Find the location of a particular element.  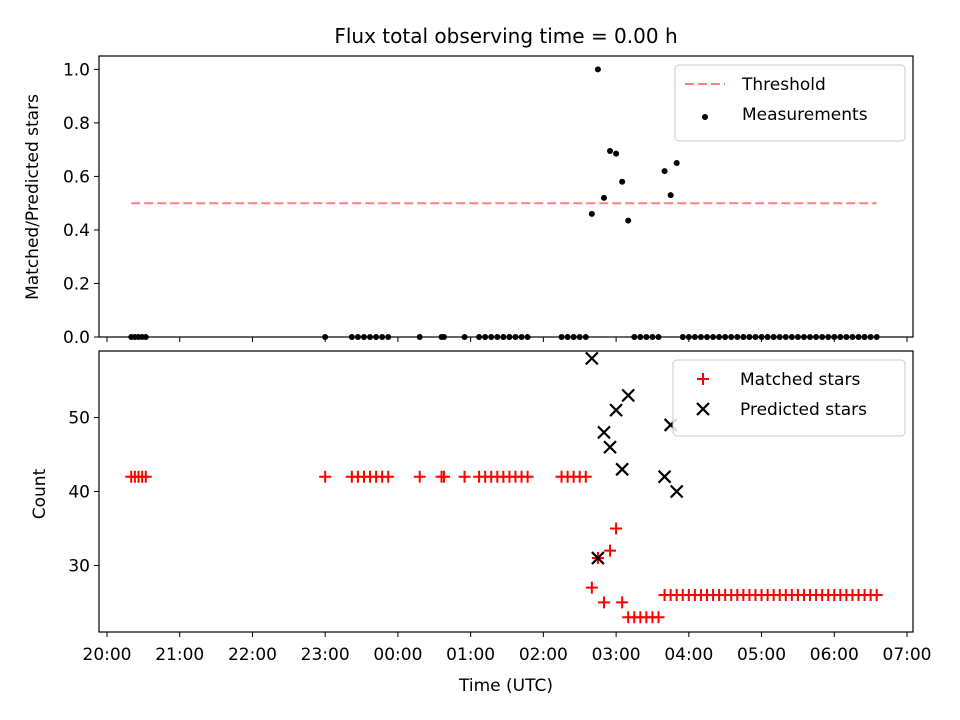

y-tick-label: 1.0 is located at coordinates (76, 70).